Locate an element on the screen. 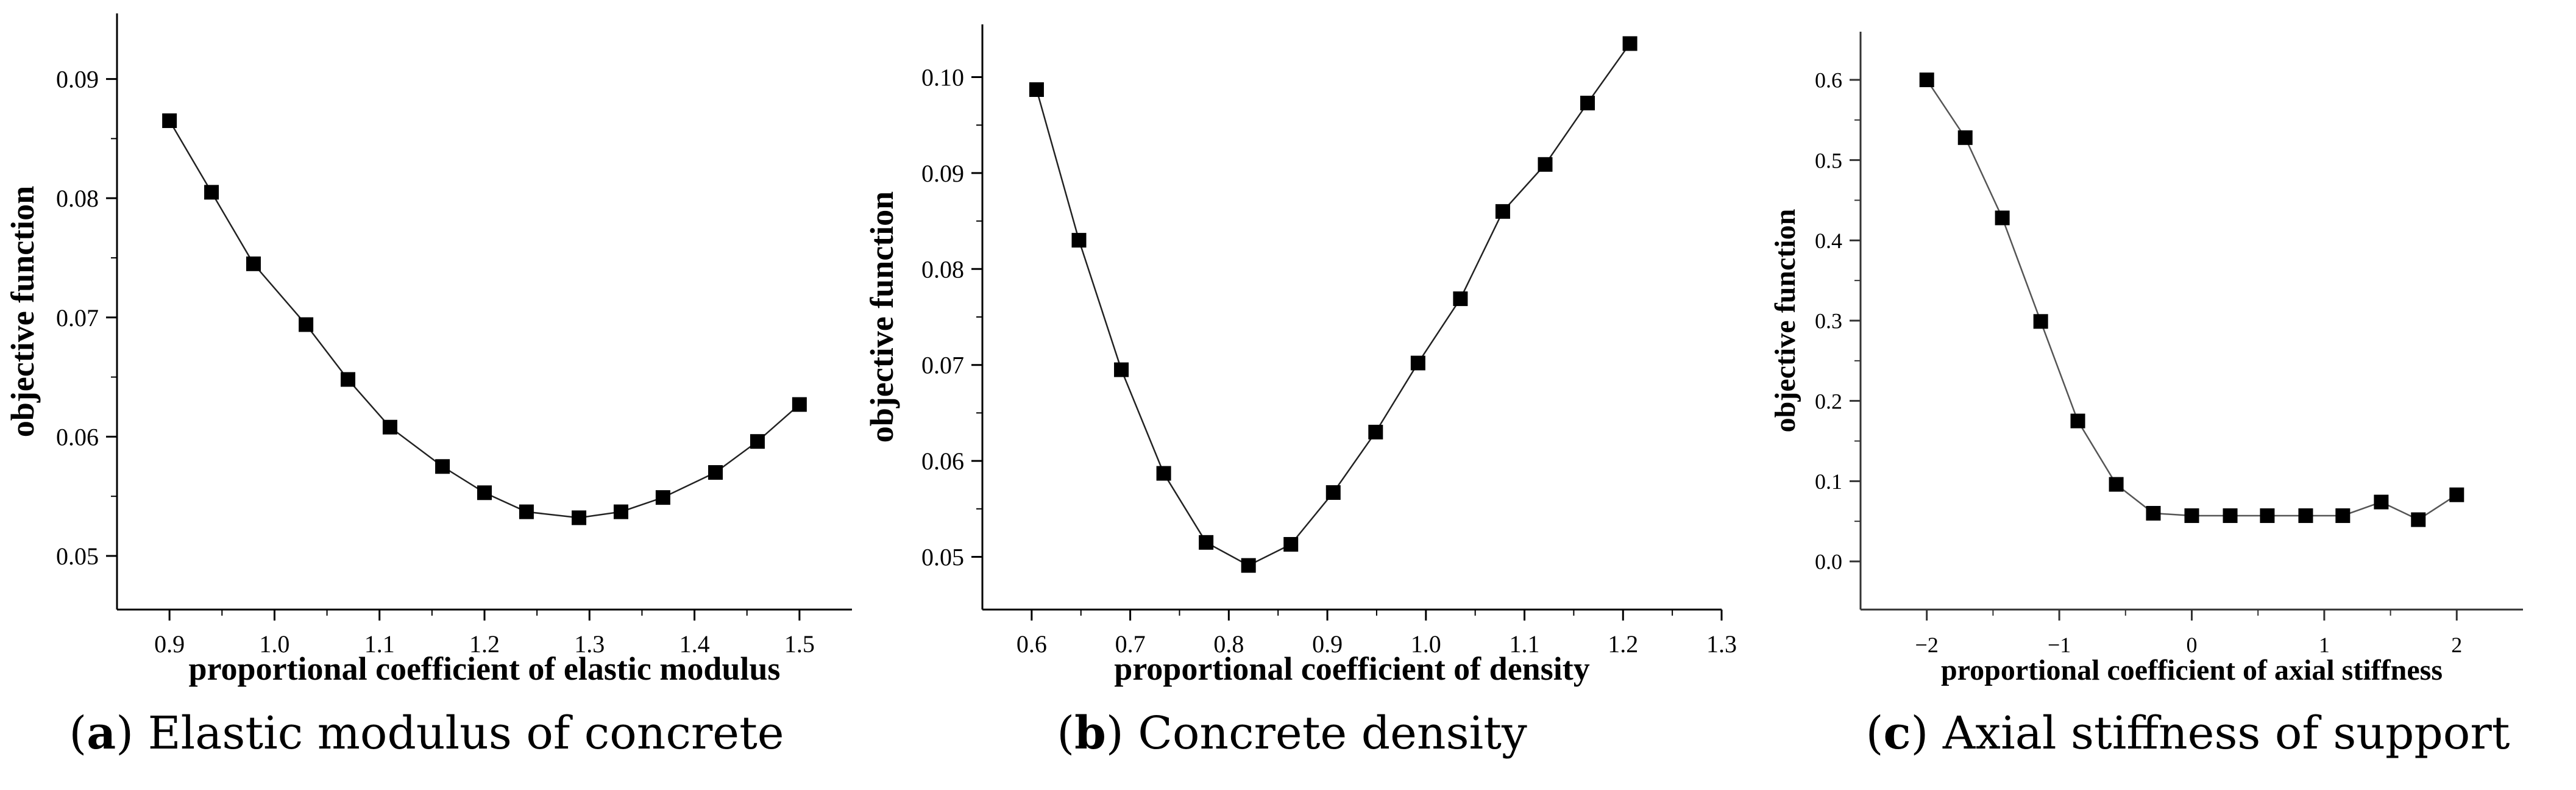 The height and width of the screenshot is (790, 2576). caption-b: (b) Concrete density is located at coordinates (1292, 734).